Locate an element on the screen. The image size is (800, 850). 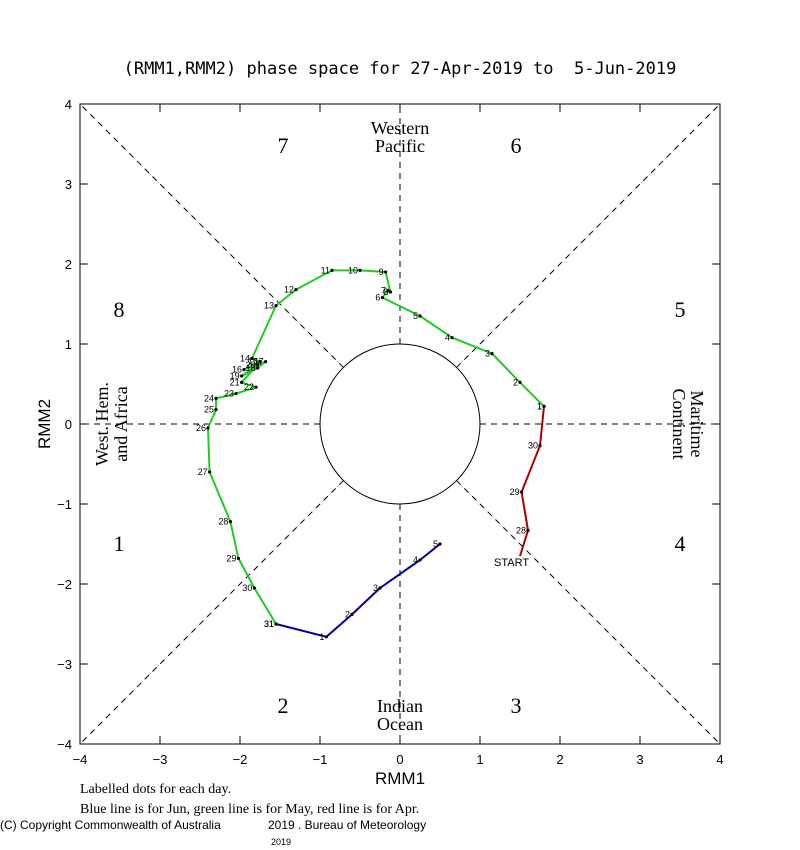
day-label: 16 is located at coordinates (237, 370).